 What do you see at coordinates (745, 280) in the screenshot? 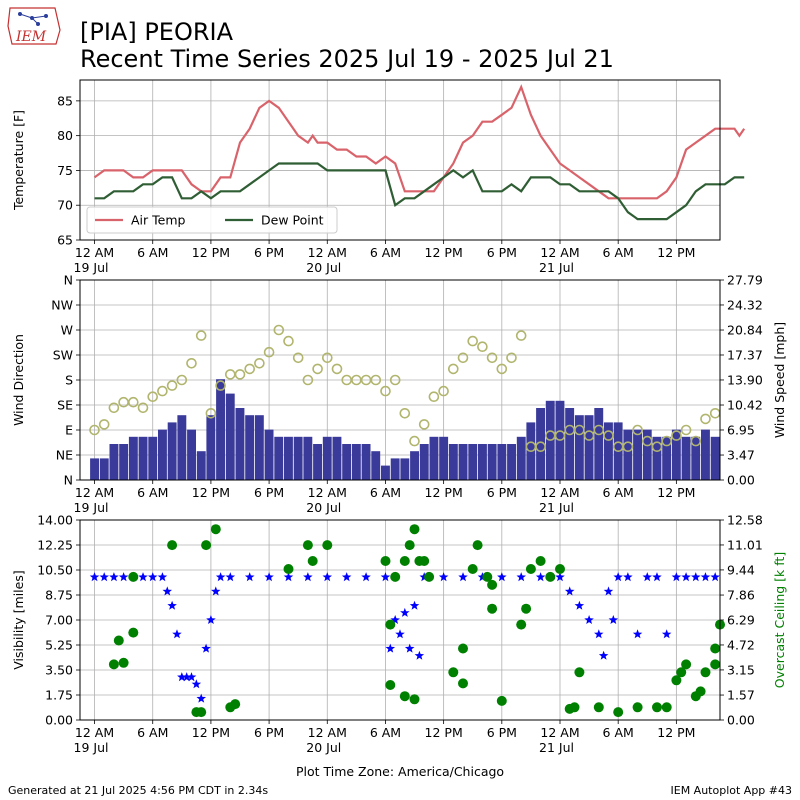
I see `y2-tick-label: 27.79` at bounding box center [745, 280].